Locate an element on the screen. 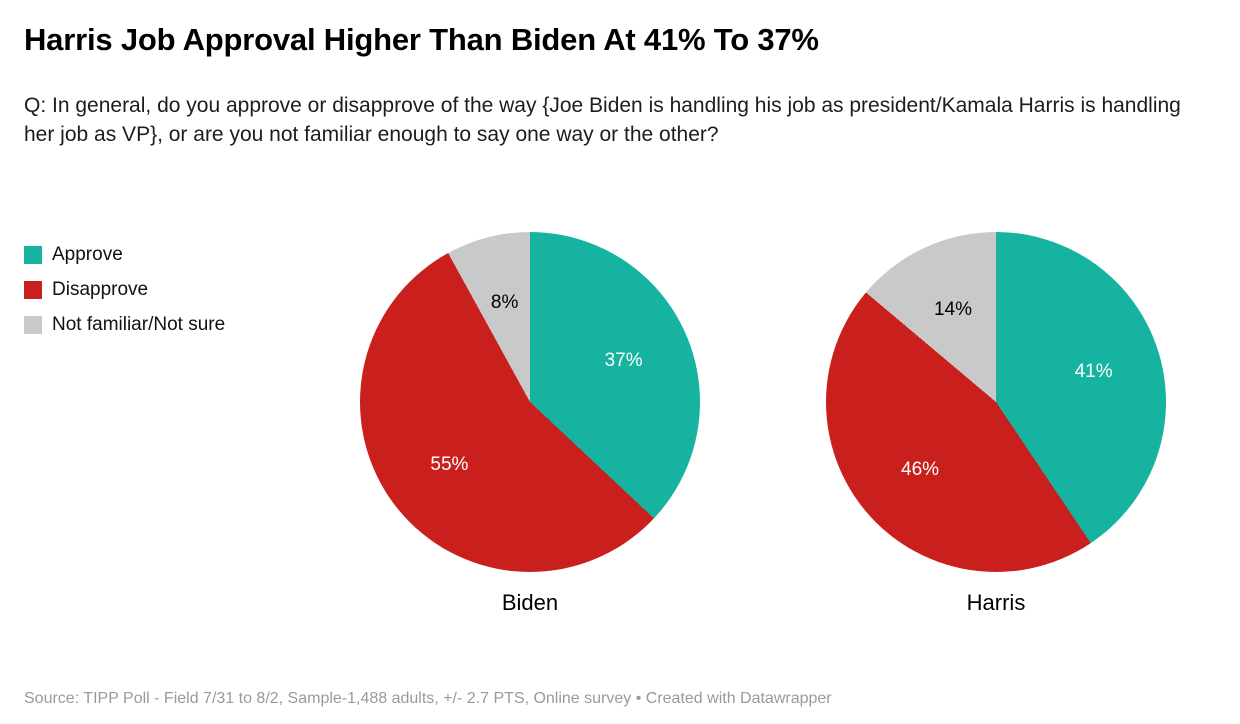 The width and height of the screenshot is (1240, 724). legend-item-not-familiar: Not familiar/Not sure is located at coordinates (124, 325).